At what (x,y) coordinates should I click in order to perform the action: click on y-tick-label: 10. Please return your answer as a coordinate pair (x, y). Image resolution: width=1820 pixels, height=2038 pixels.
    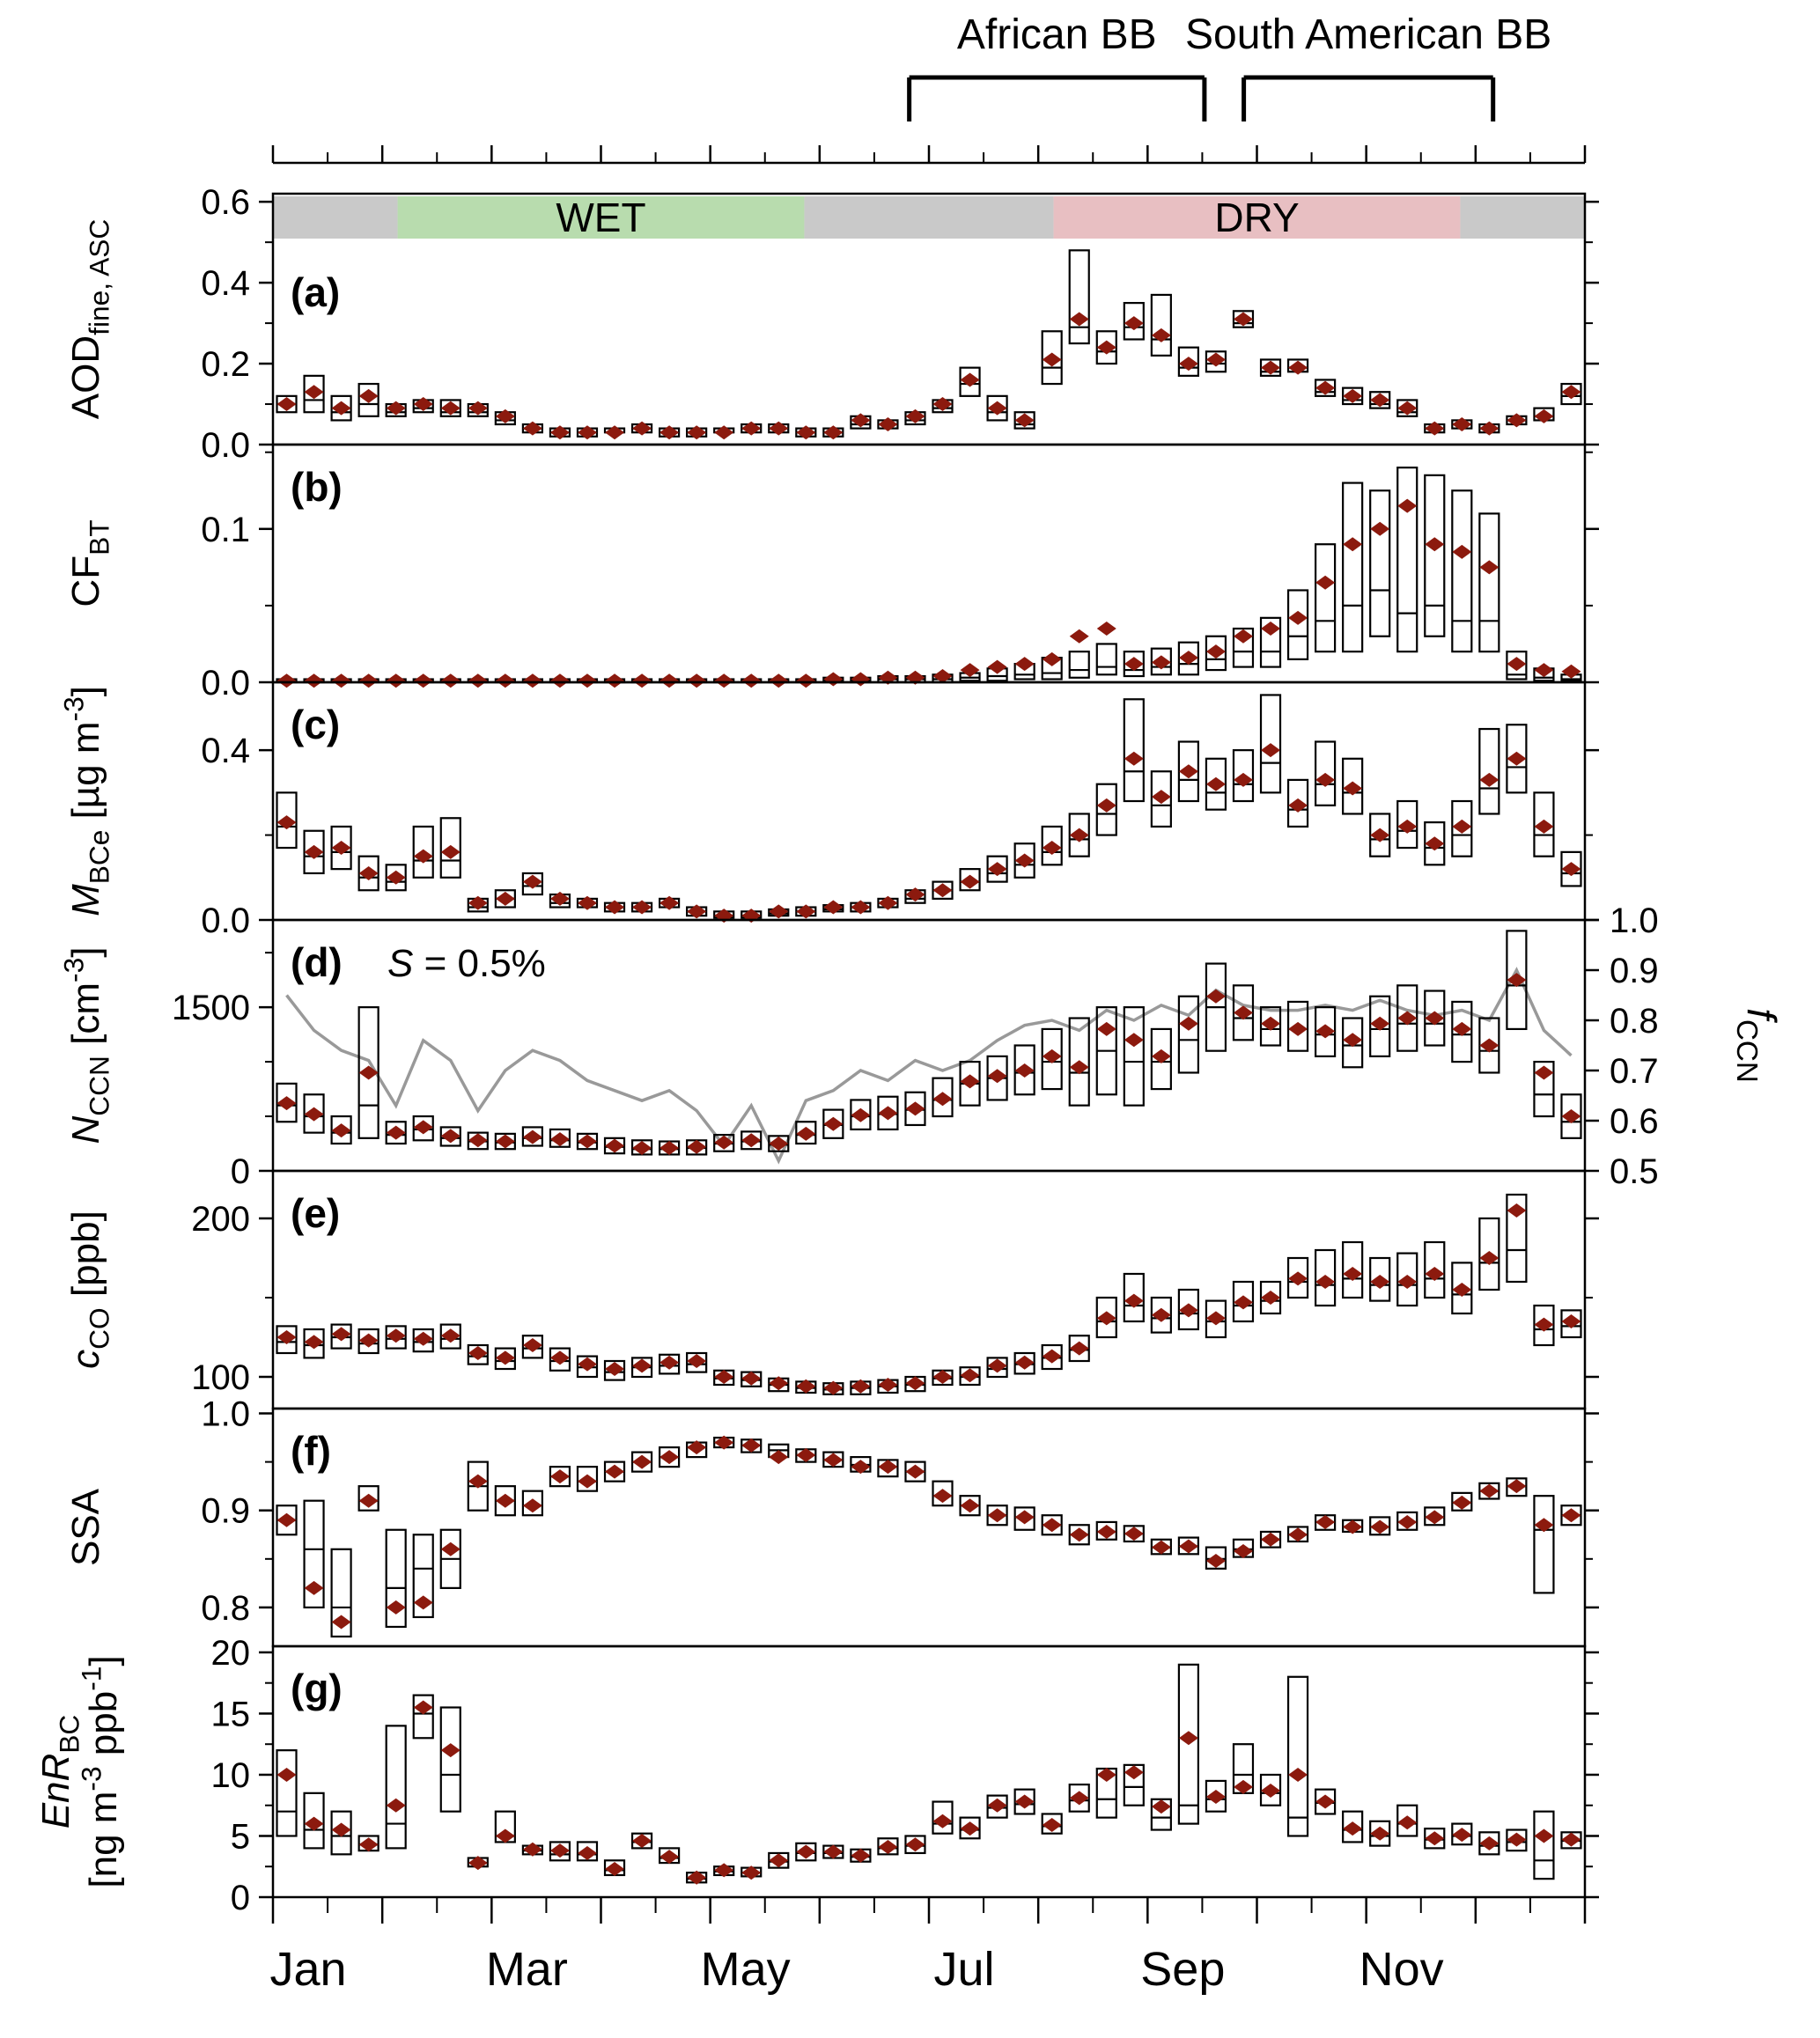
    Looking at the image, I should click on (231, 1775).